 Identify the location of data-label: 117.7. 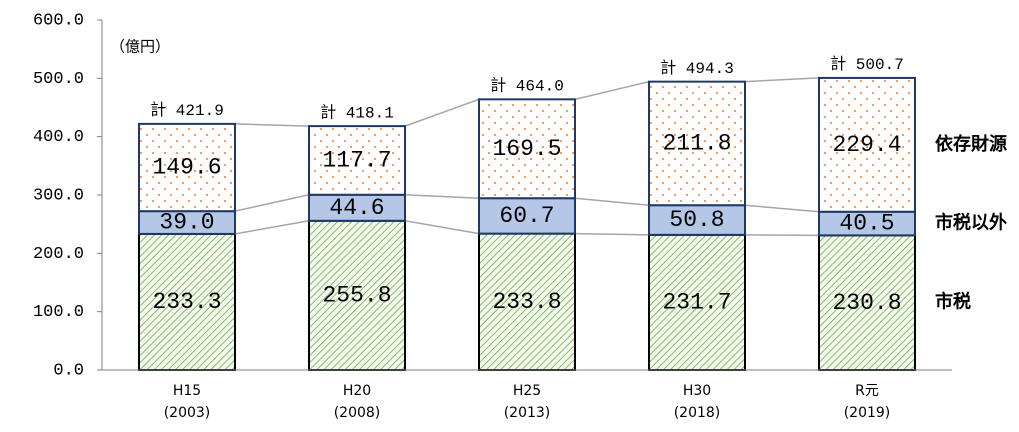
(356, 161).